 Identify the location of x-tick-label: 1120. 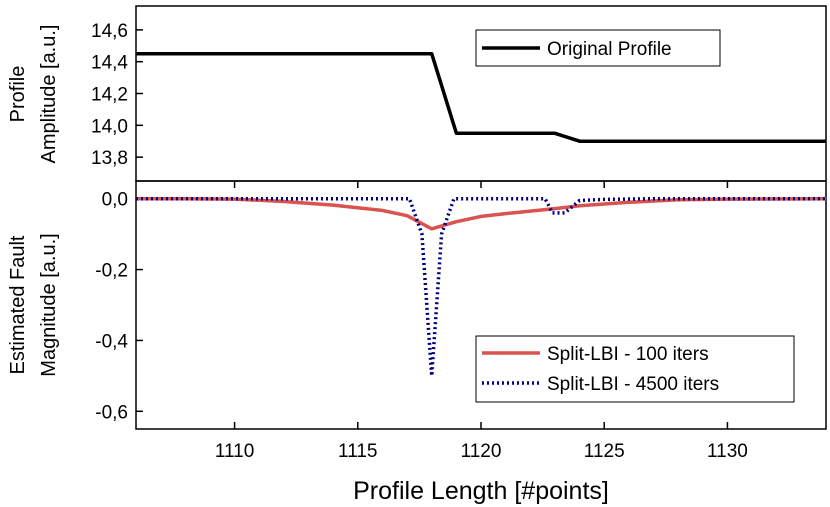
(481, 451).